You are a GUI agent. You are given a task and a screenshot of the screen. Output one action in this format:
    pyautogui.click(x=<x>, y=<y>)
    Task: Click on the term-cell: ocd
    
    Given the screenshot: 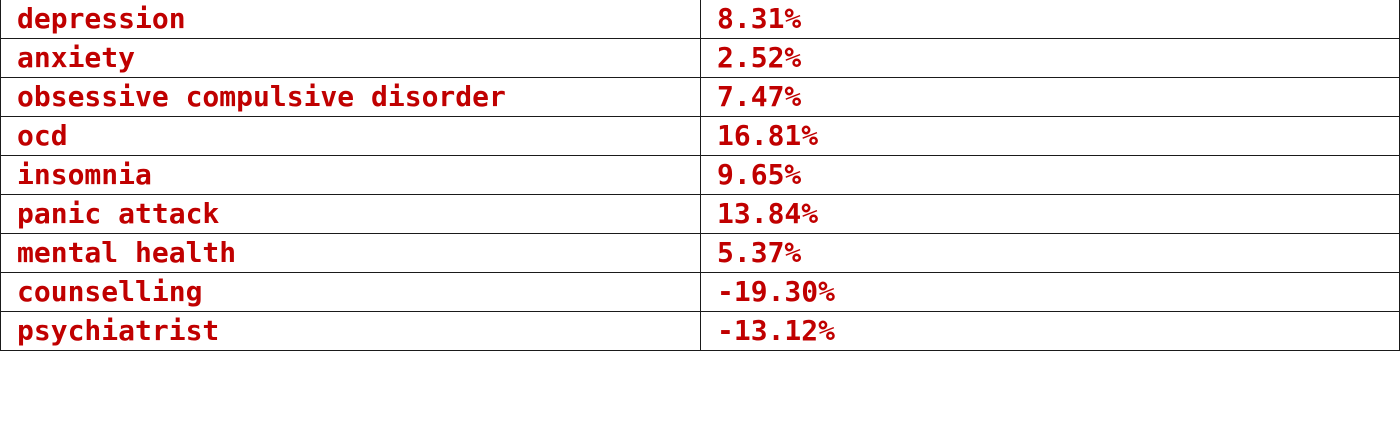 What is the action you would take?
    pyautogui.click(x=350, y=136)
    